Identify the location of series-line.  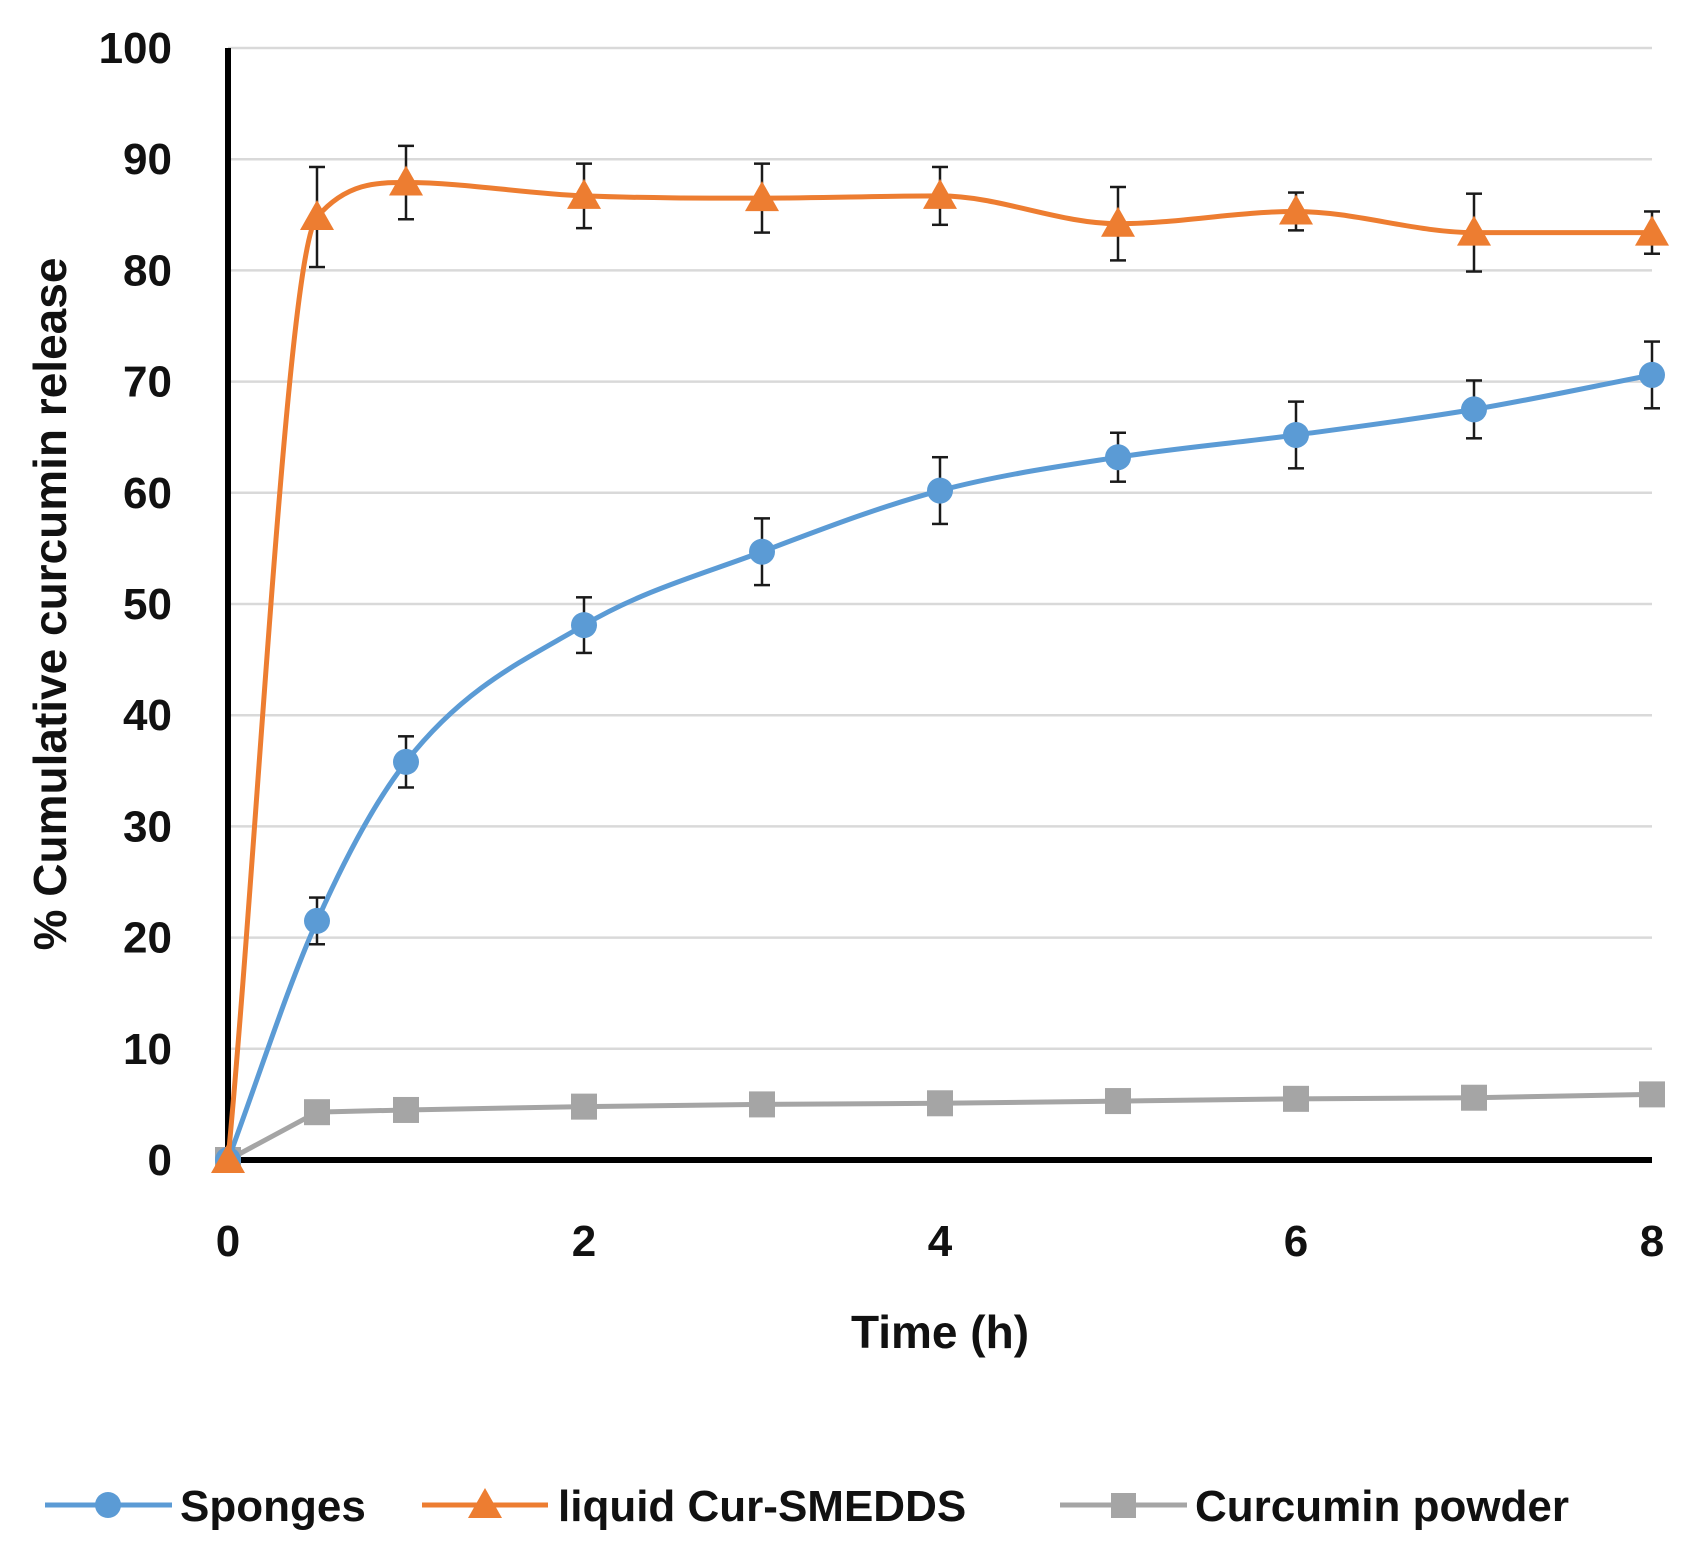
(939, 1127).